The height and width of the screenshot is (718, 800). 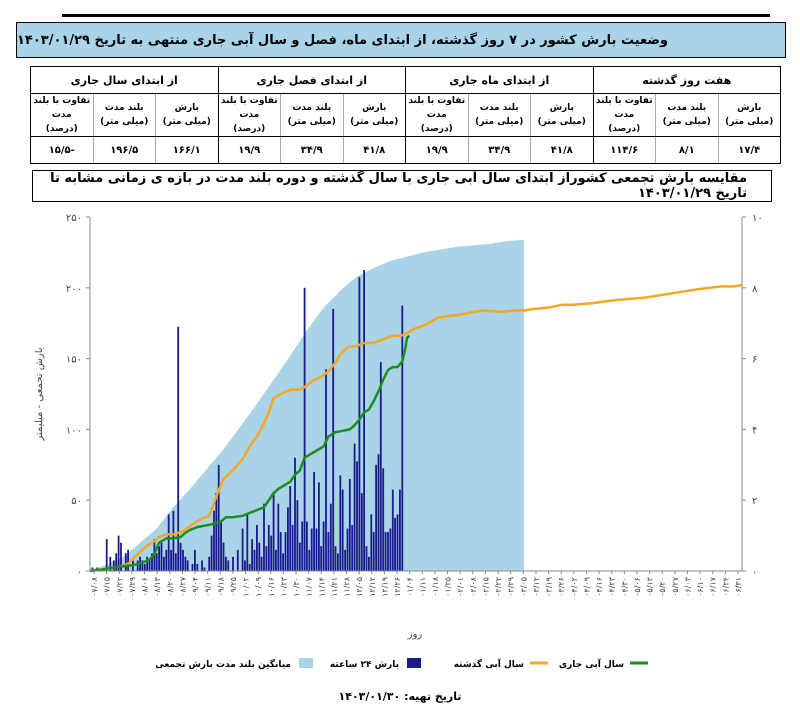 I want to click on x-axis-label: روز, so click(x=415, y=634).